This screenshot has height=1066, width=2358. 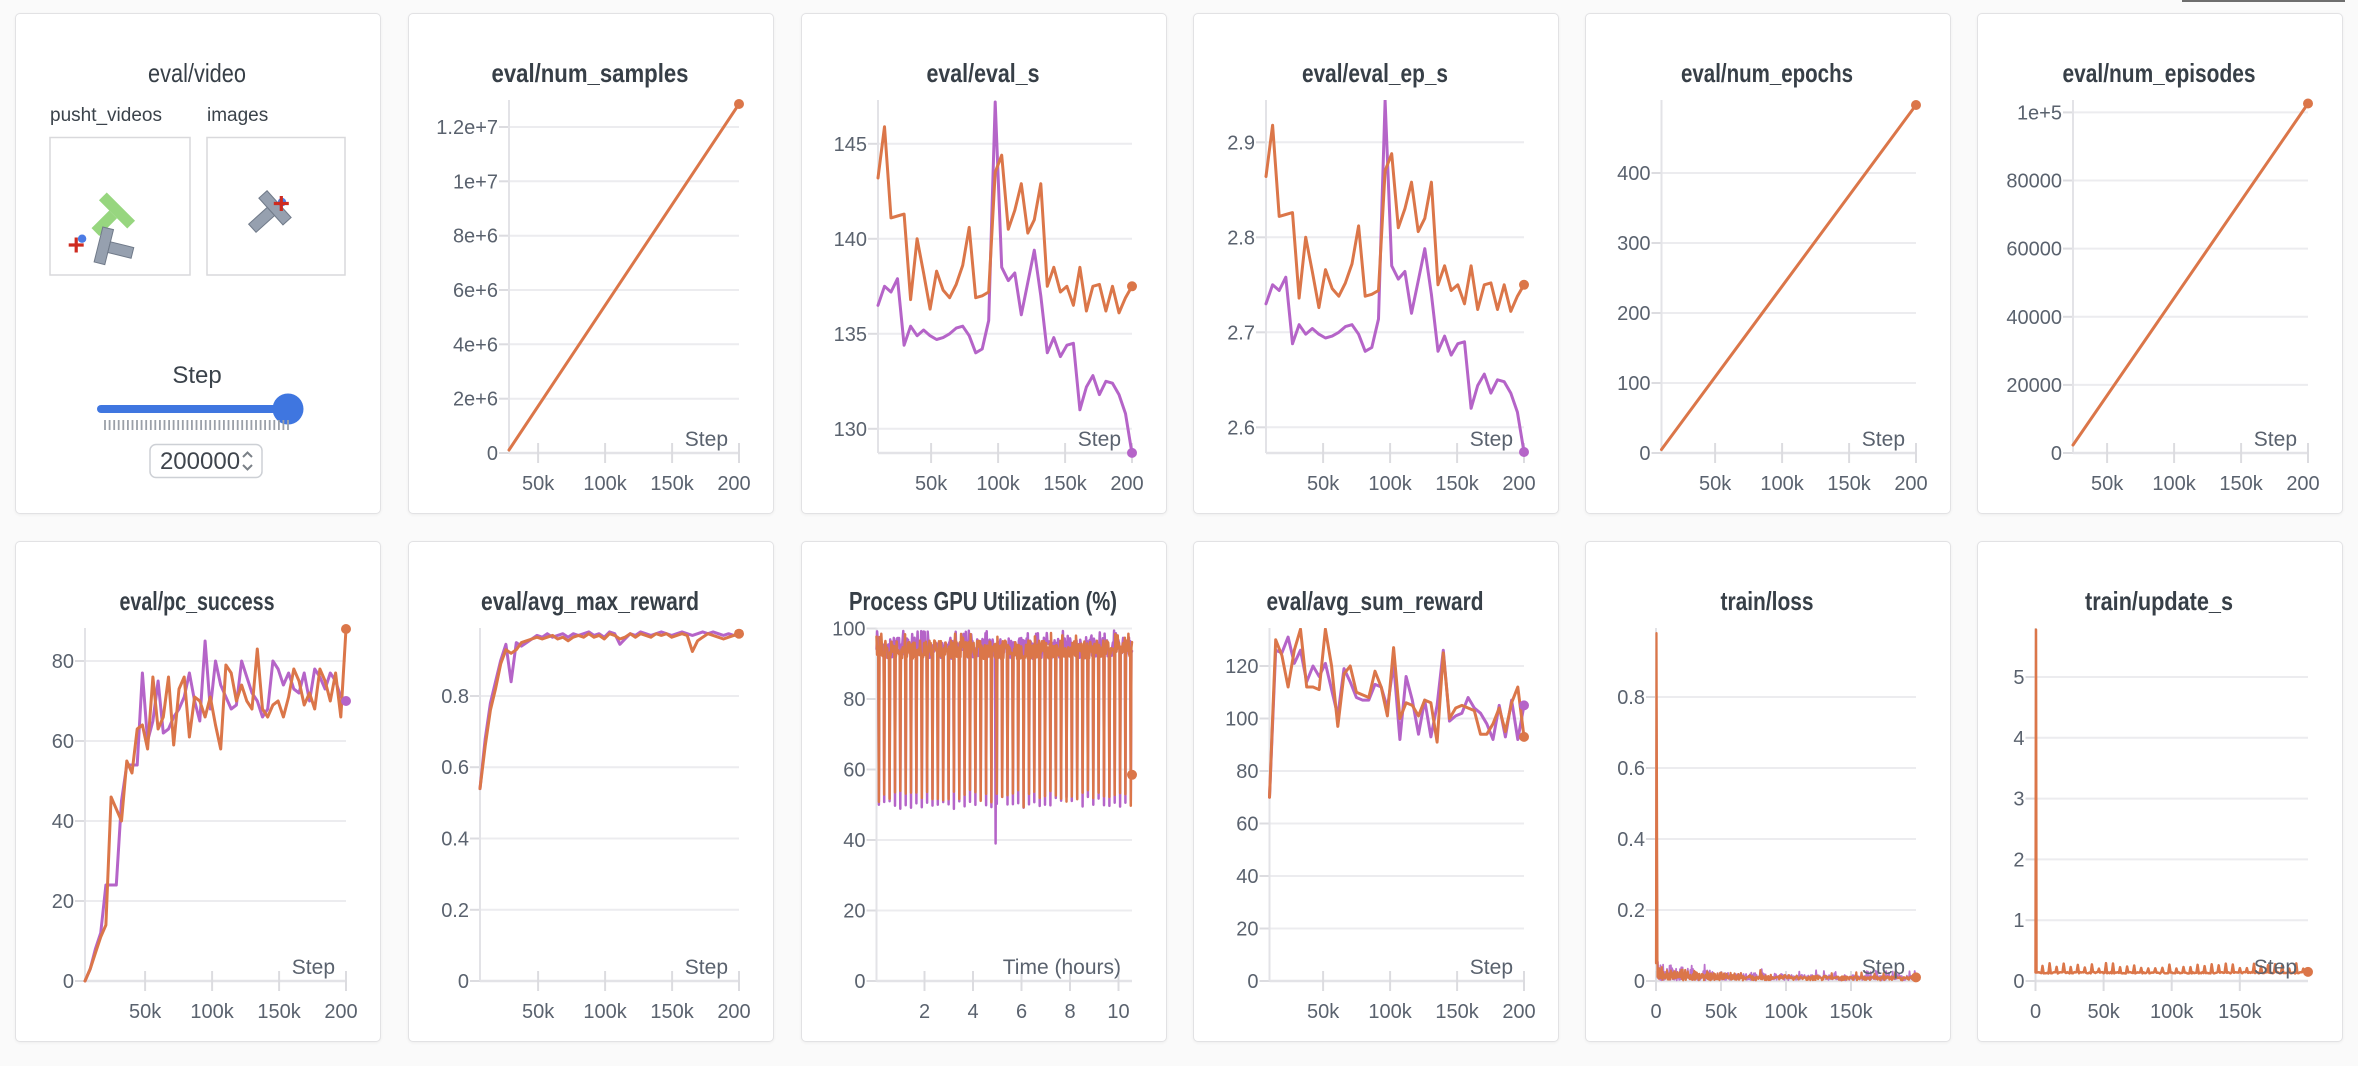 What do you see at coordinates (1633, 174) in the screenshot?
I see `svg-text: 400` at bounding box center [1633, 174].